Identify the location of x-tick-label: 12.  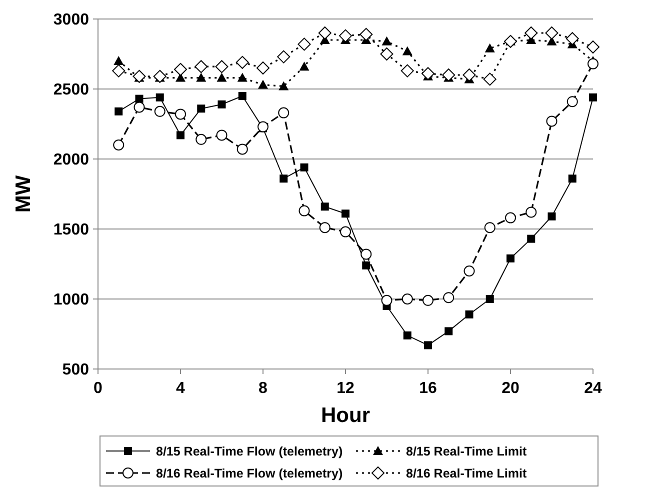
(345, 388).